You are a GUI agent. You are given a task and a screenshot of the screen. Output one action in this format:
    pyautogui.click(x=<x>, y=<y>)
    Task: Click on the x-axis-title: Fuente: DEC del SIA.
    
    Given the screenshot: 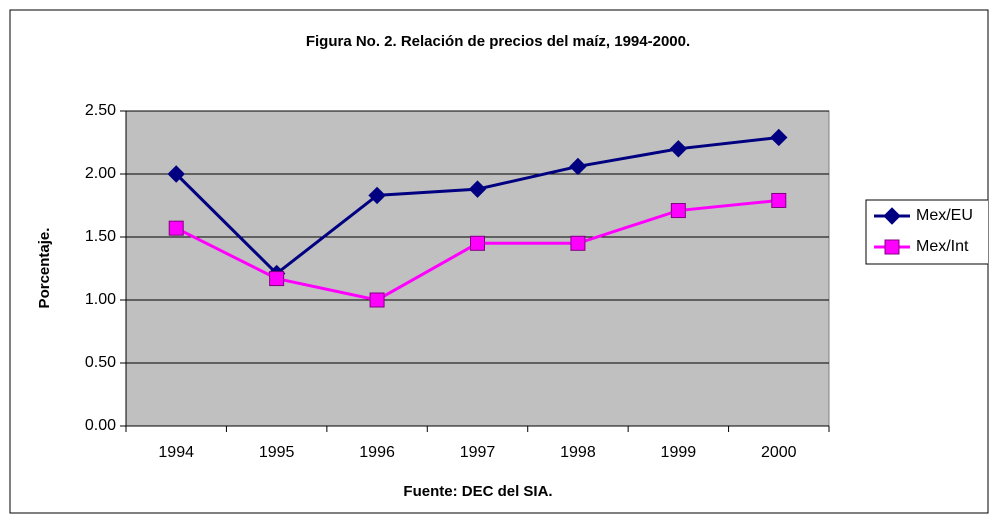 What is the action you would take?
    pyautogui.click(x=477, y=491)
    